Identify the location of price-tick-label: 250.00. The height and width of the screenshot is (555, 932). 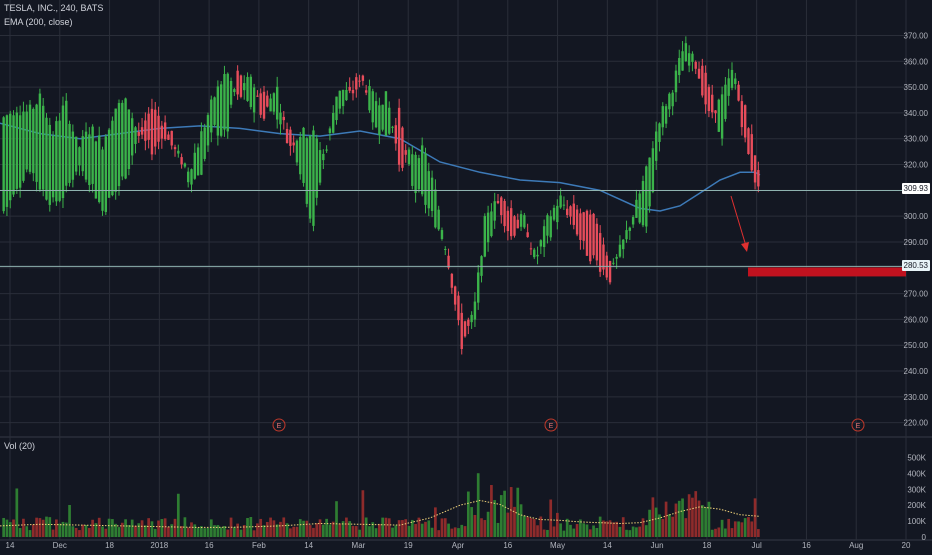
(916, 345).